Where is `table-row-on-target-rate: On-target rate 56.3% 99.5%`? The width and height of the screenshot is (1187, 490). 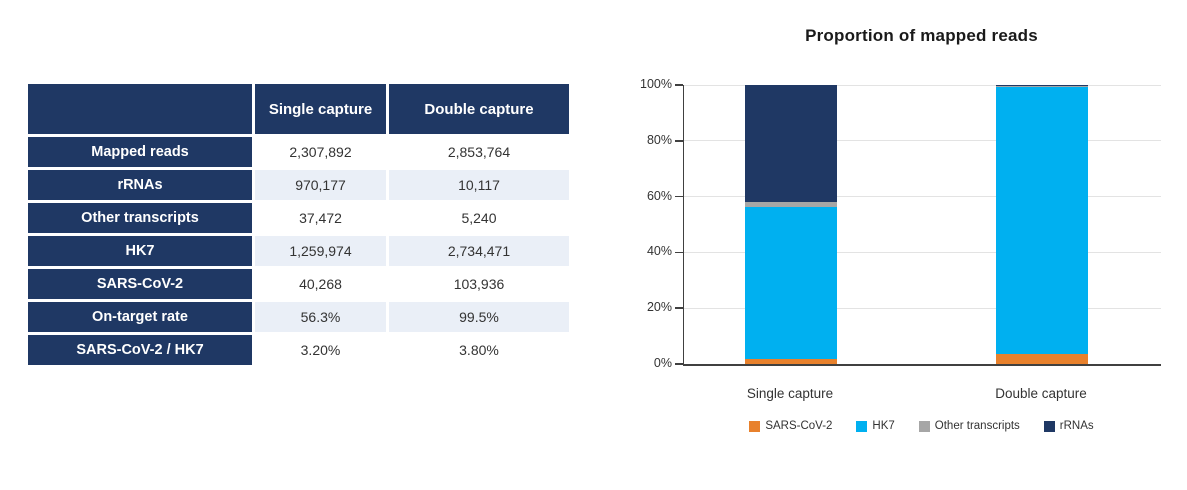
table-row-on-target-rate: On-target rate 56.3% 99.5% is located at coordinates (298, 317).